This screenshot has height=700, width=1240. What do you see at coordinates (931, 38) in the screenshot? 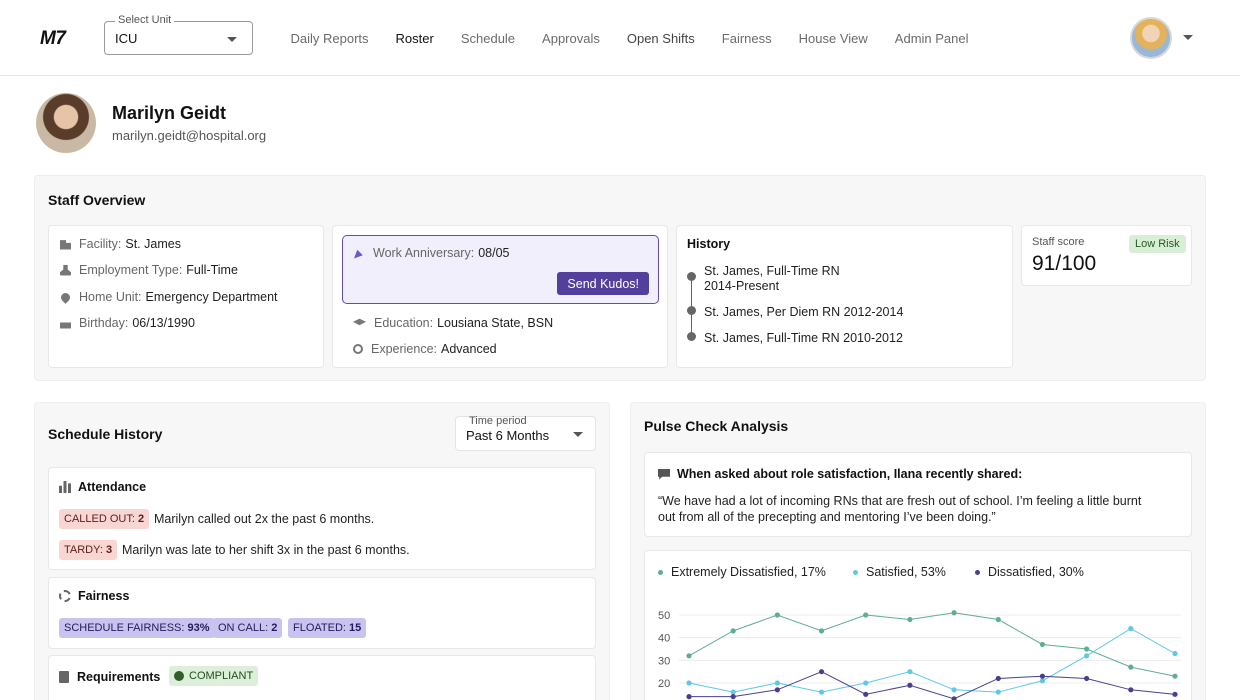
I see `nav-admin-panel: Admin Panel` at bounding box center [931, 38].